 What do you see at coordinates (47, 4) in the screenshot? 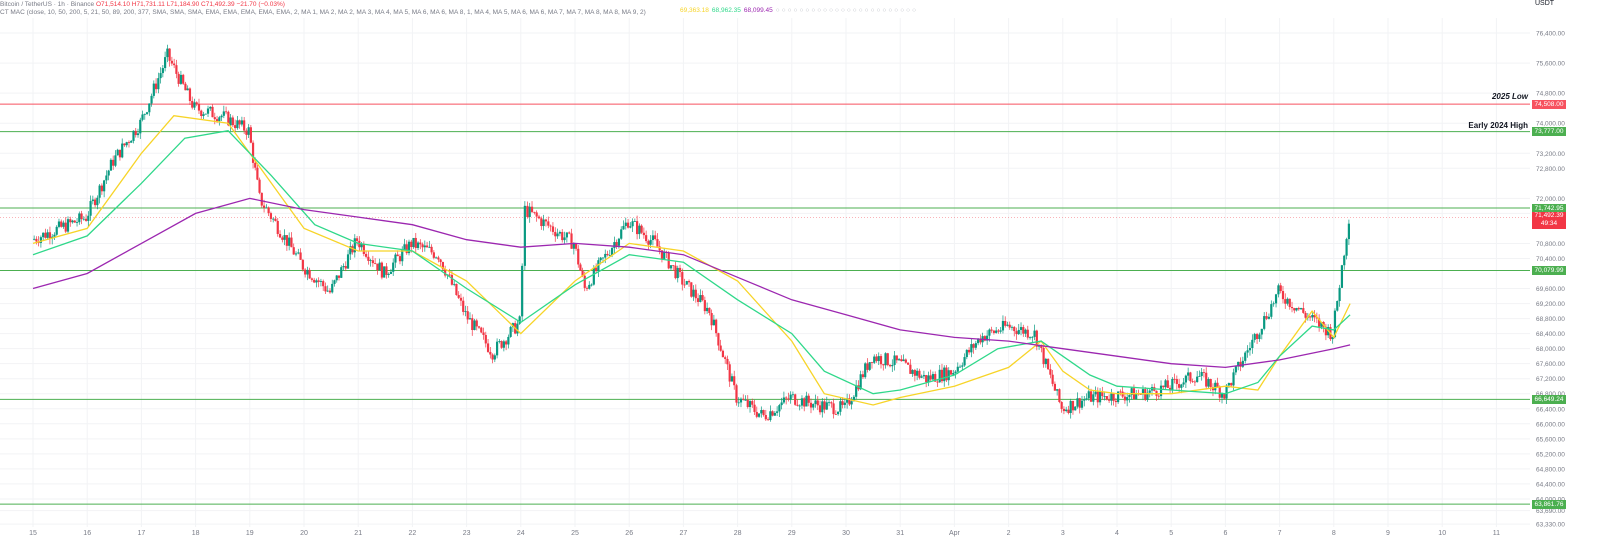
I see `symbol-label: Bitcoin / TetherUS · 1h · Binance` at bounding box center [47, 4].